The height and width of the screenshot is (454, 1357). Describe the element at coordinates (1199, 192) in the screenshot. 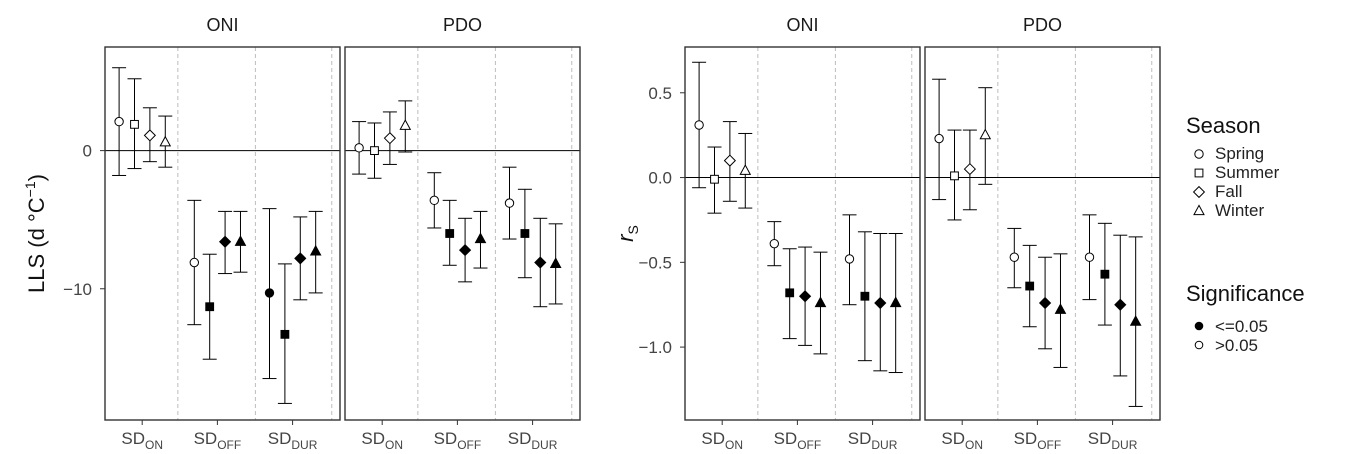

I see `legend-diamond-icon` at that location.